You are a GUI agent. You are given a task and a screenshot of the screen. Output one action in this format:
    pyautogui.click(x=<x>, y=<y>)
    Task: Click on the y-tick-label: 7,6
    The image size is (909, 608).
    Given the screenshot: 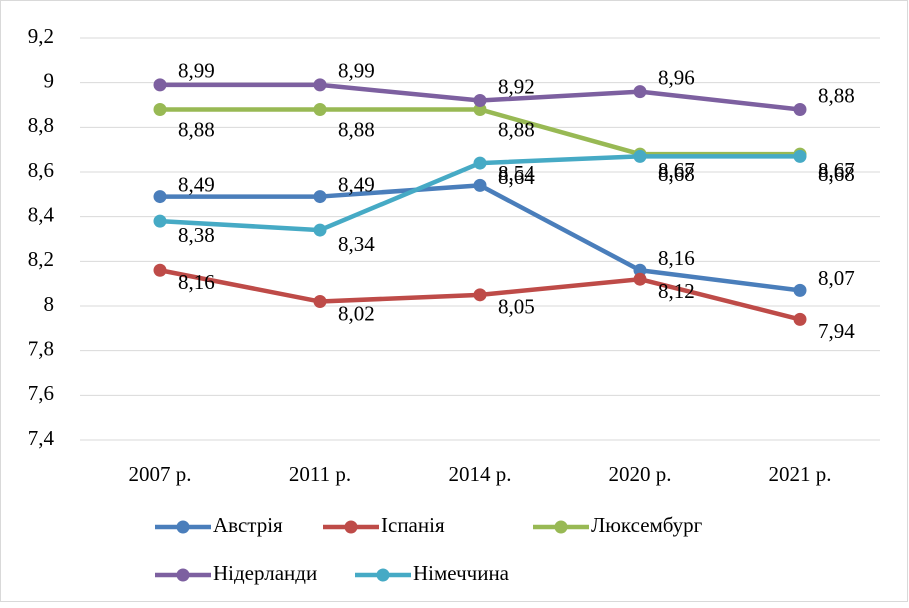 What is the action you would take?
    pyautogui.click(x=41, y=393)
    